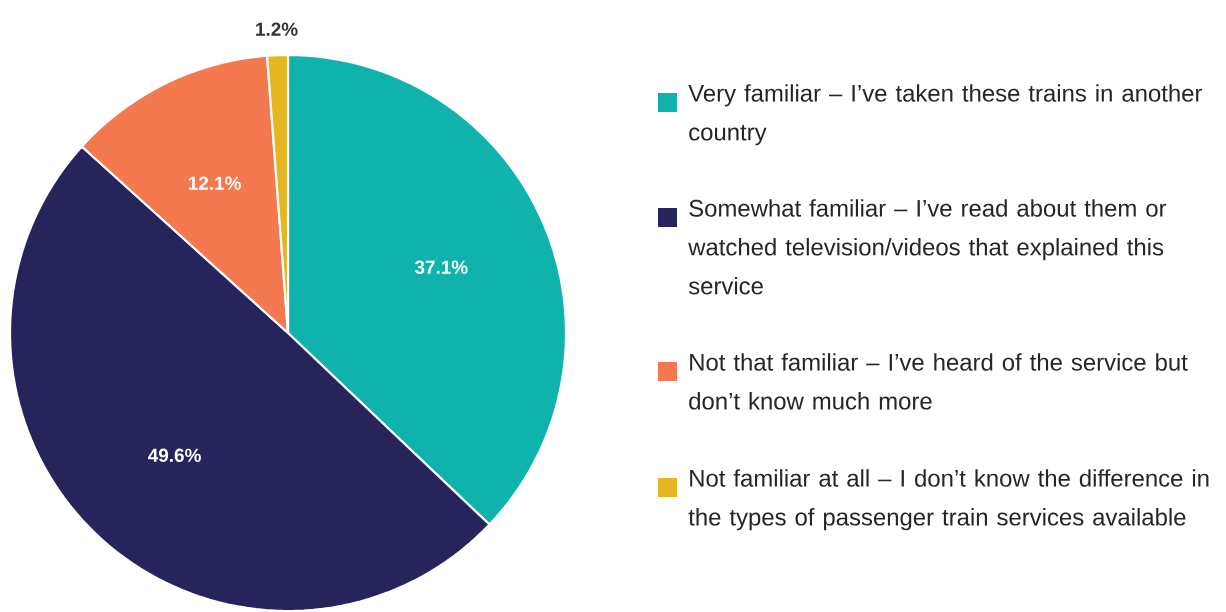 The width and height of the screenshot is (1226, 612). What do you see at coordinates (277, 29) in the screenshot?
I see `data-label: 1.2%` at bounding box center [277, 29].